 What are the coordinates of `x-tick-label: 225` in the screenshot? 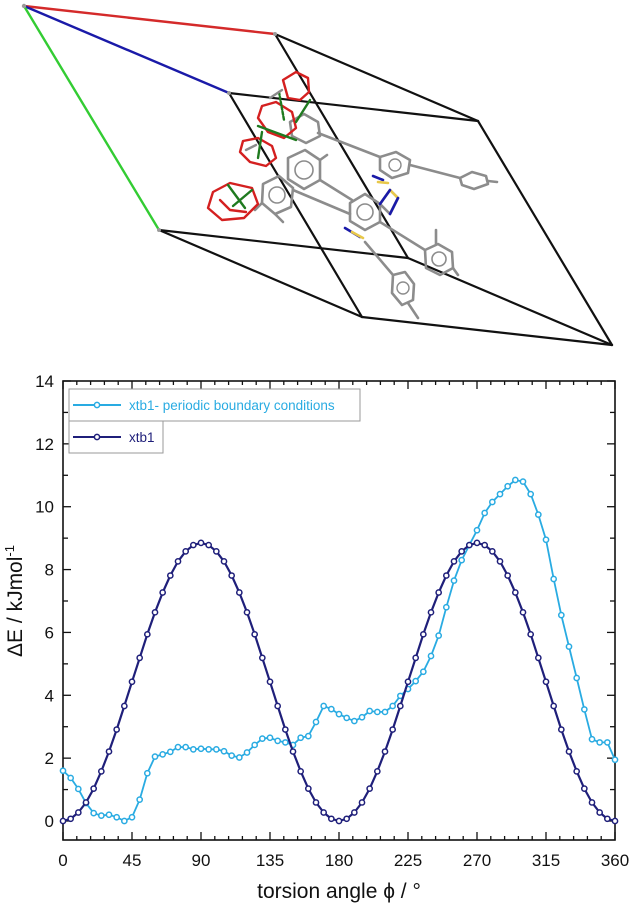 It's located at (408, 860).